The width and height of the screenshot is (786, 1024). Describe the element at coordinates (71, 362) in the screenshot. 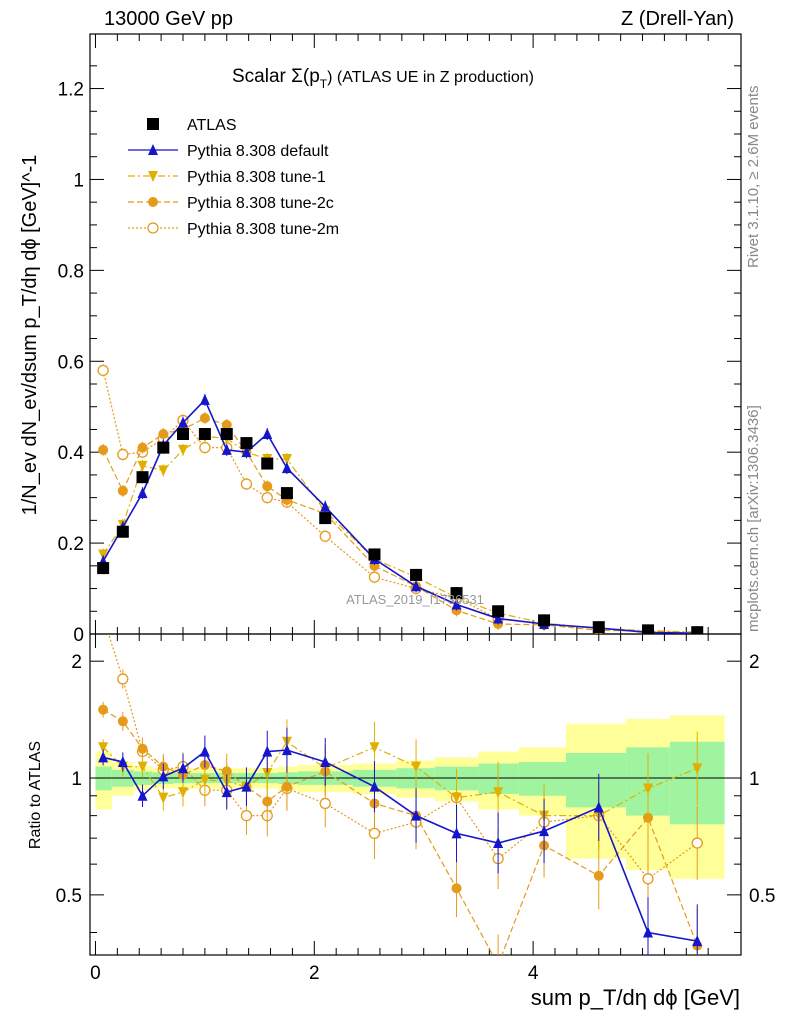

I see `y-tick-label: 0.6` at that location.